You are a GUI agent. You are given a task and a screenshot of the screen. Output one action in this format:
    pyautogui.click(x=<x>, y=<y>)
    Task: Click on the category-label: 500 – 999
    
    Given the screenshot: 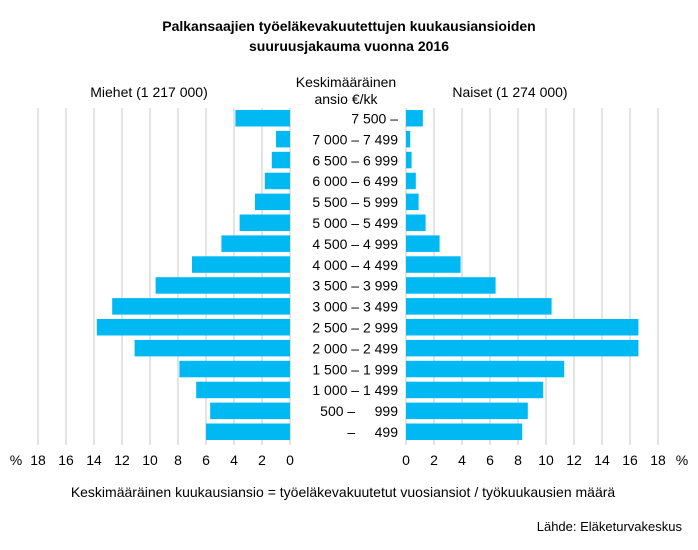 What is the action you would take?
    pyautogui.click(x=359, y=411)
    